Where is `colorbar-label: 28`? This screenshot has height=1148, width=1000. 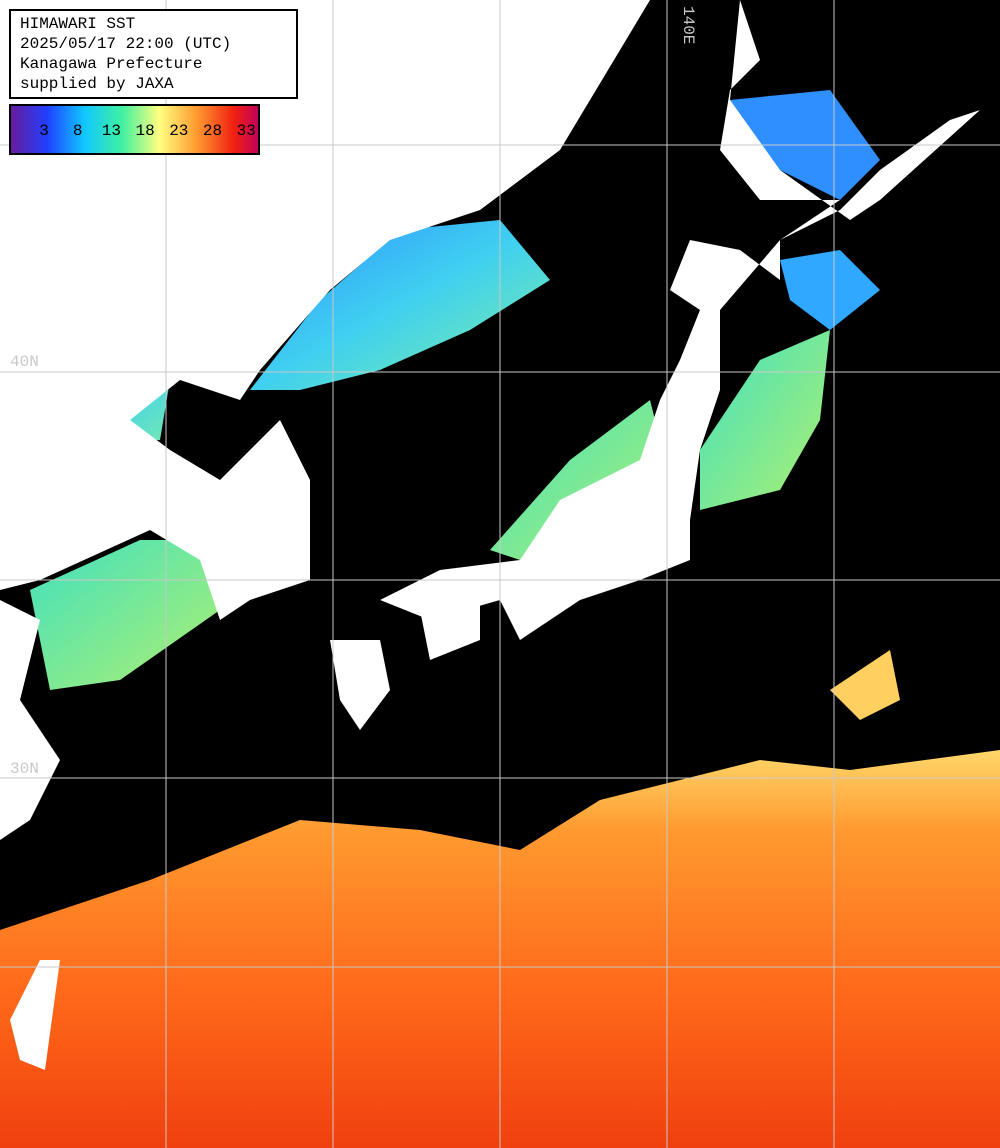 colorbar-label: 28 is located at coordinates (212, 131).